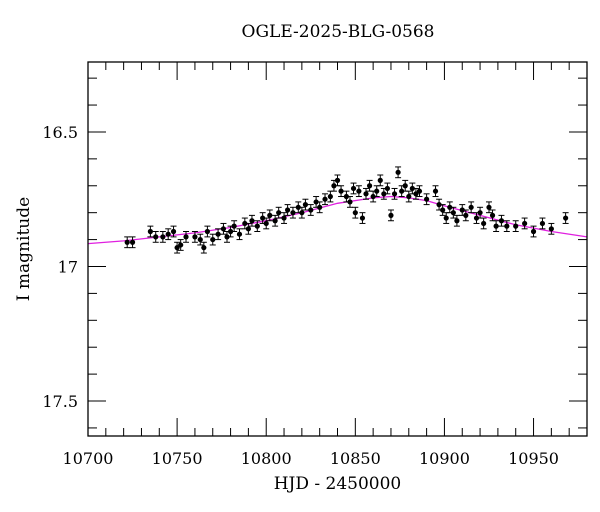 Image resolution: width=600 pixels, height=512 pixels. I want to click on x-tick-label: 10950, so click(533, 458).